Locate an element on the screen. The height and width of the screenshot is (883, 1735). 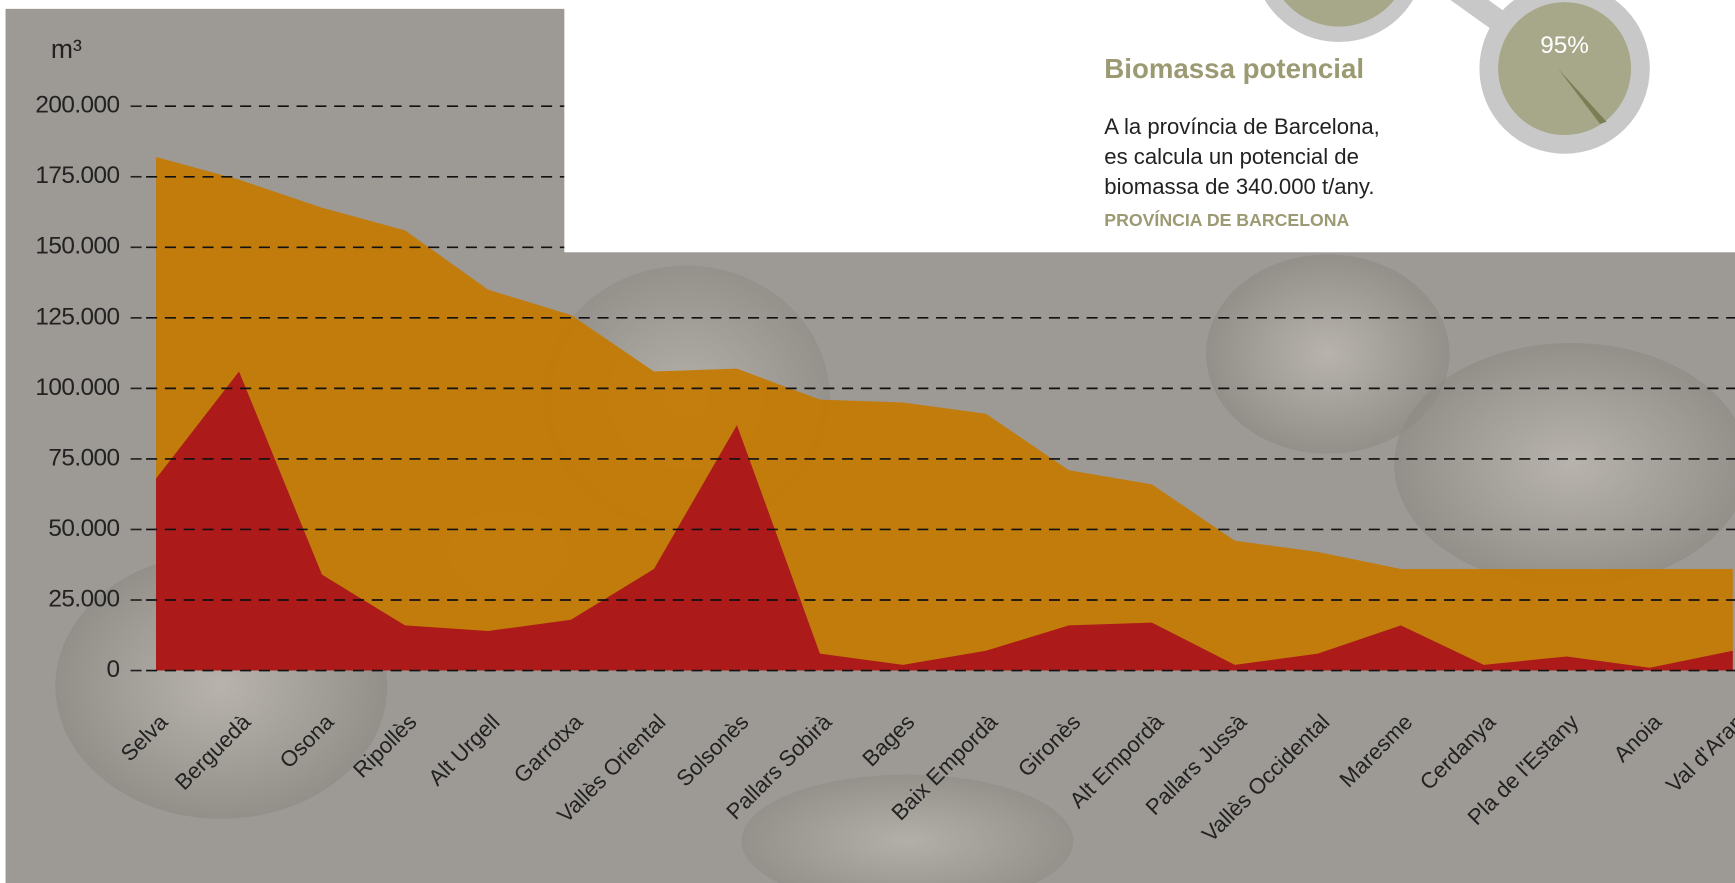
gauge: 95% is located at coordinates (1457, 77).